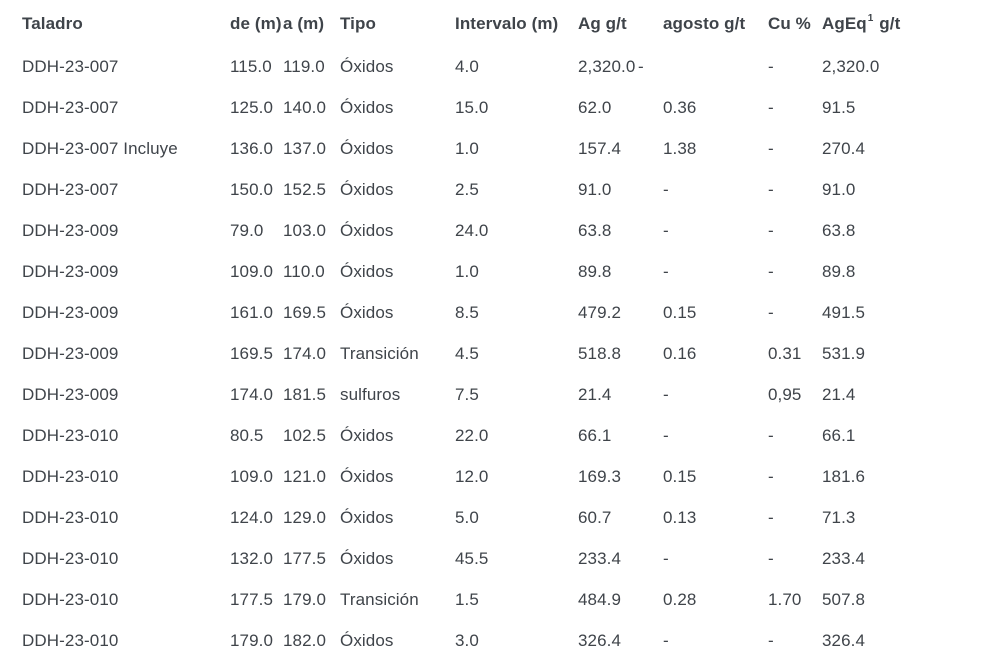 Image resolution: width=1000 pixels, height=672 pixels. What do you see at coordinates (600, 148) in the screenshot?
I see `cell-text: 157.4` at bounding box center [600, 148].